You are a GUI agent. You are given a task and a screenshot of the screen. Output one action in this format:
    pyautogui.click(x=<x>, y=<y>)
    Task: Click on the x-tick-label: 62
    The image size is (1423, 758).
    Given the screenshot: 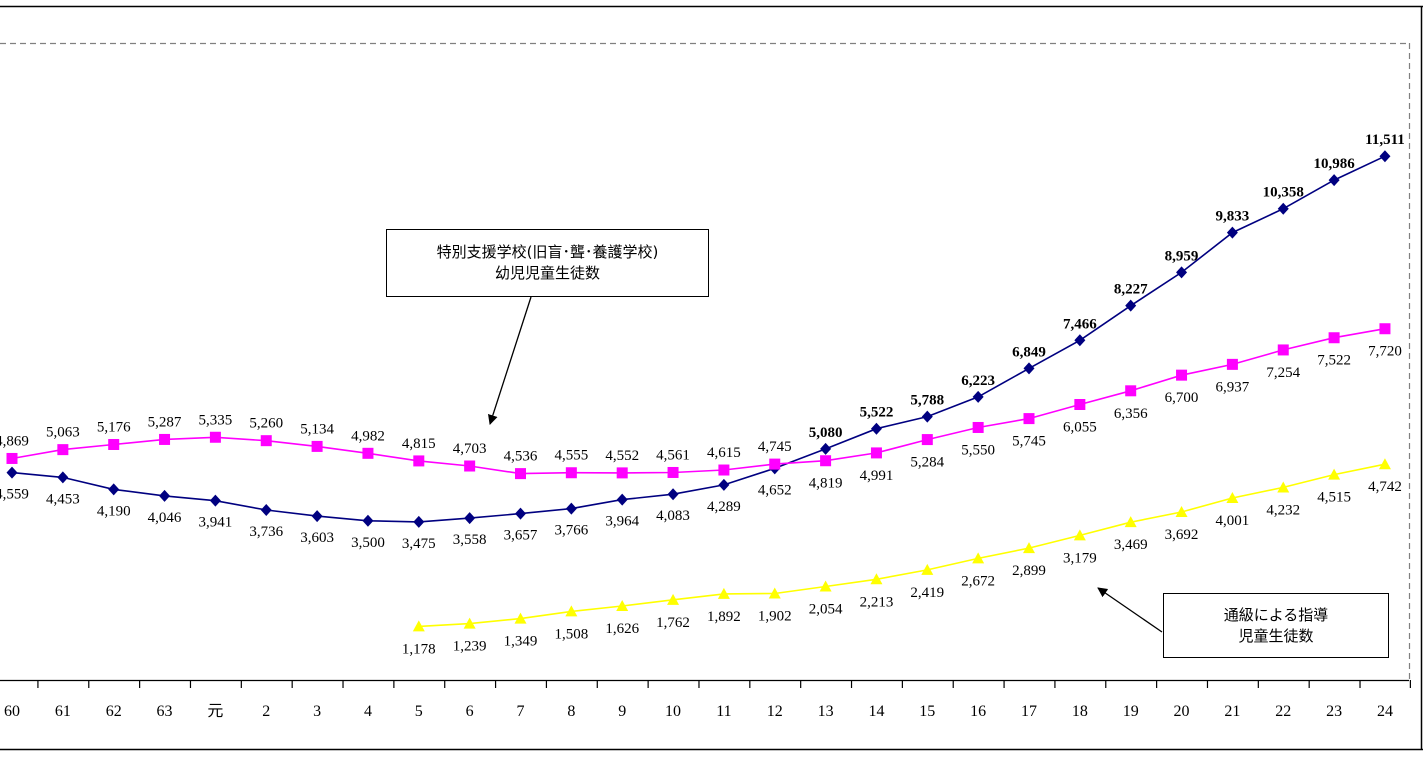 What is the action you would take?
    pyautogui.click(x=114, y=711)
    